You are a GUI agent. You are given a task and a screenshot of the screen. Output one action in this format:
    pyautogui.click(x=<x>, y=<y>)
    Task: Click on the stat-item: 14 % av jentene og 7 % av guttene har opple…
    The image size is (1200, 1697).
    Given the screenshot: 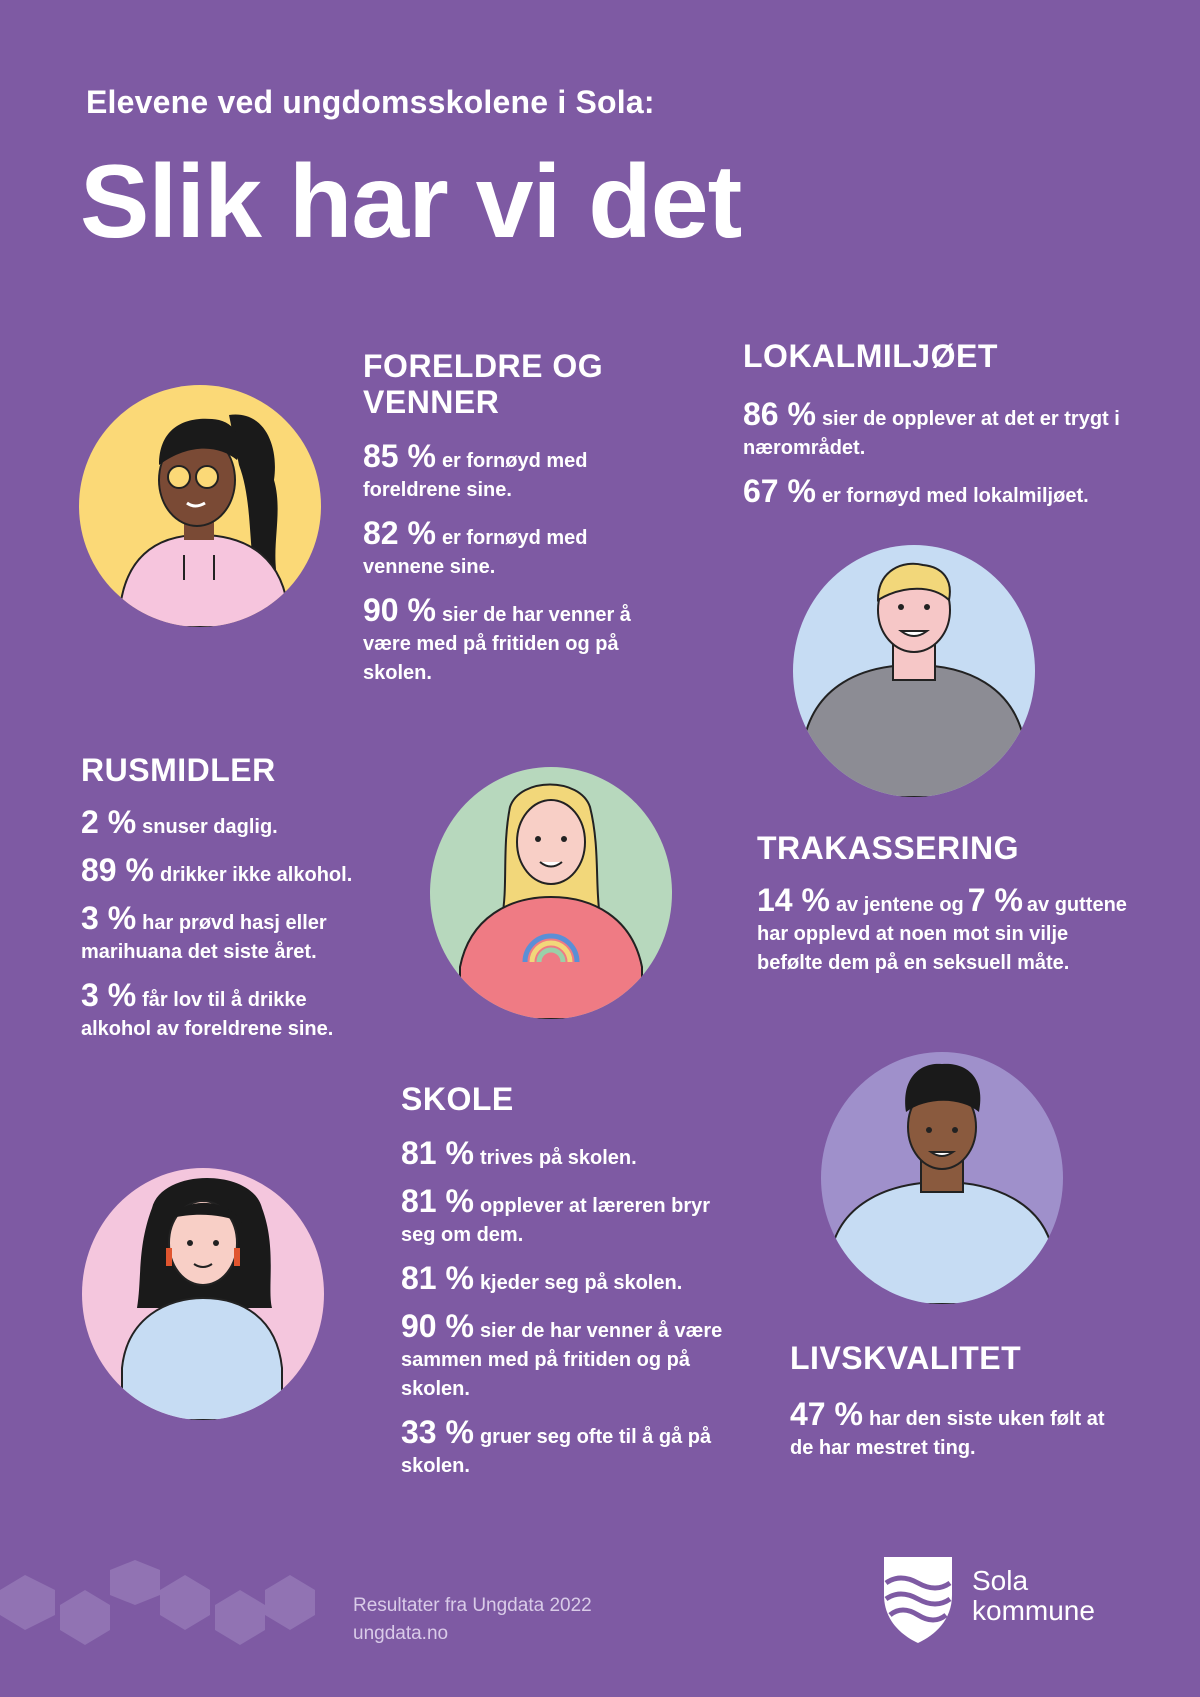 What is the action you would take?
    pyautogui.click(x=942, y=928)
    